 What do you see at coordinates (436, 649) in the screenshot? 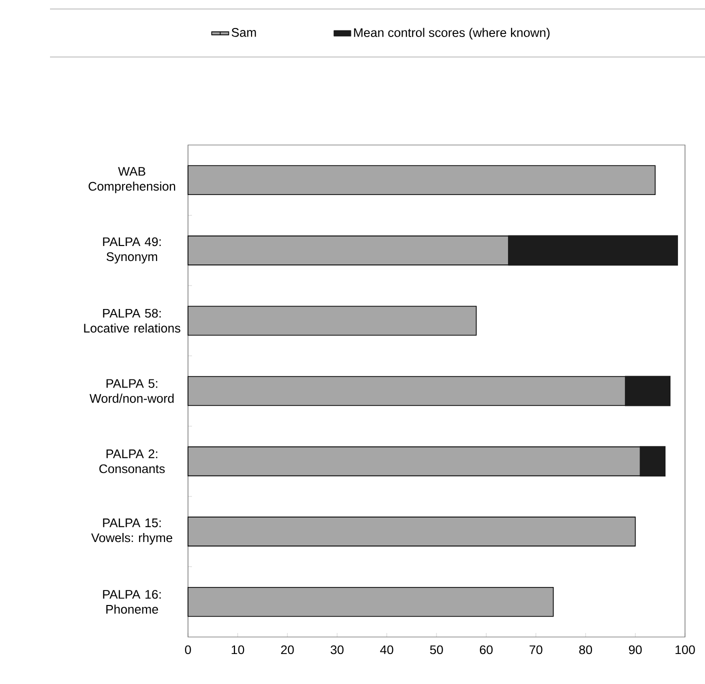
I see `x-tick-label: 50` at bounding box center [436, 649].